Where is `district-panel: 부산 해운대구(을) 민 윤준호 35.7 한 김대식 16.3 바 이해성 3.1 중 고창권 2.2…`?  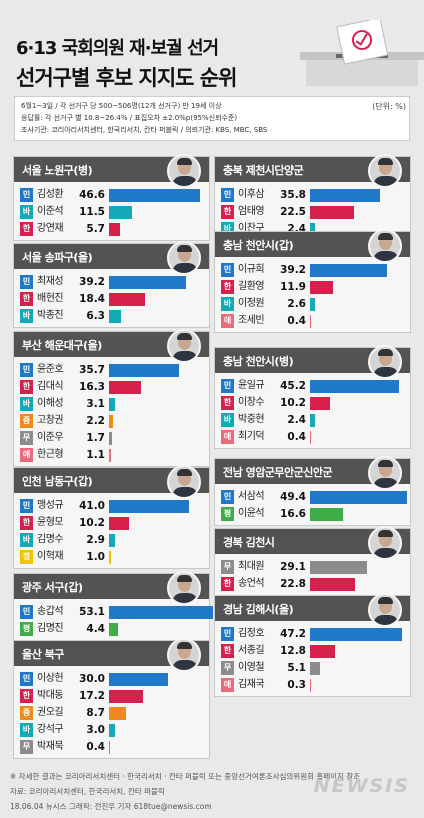 district-panel: 부산 해운대구(을) 민 윤준호 35.7 한 김대식 16.3 바 이해성 3.1 중 고창권 2.2… is located at coordinates (111, 398).